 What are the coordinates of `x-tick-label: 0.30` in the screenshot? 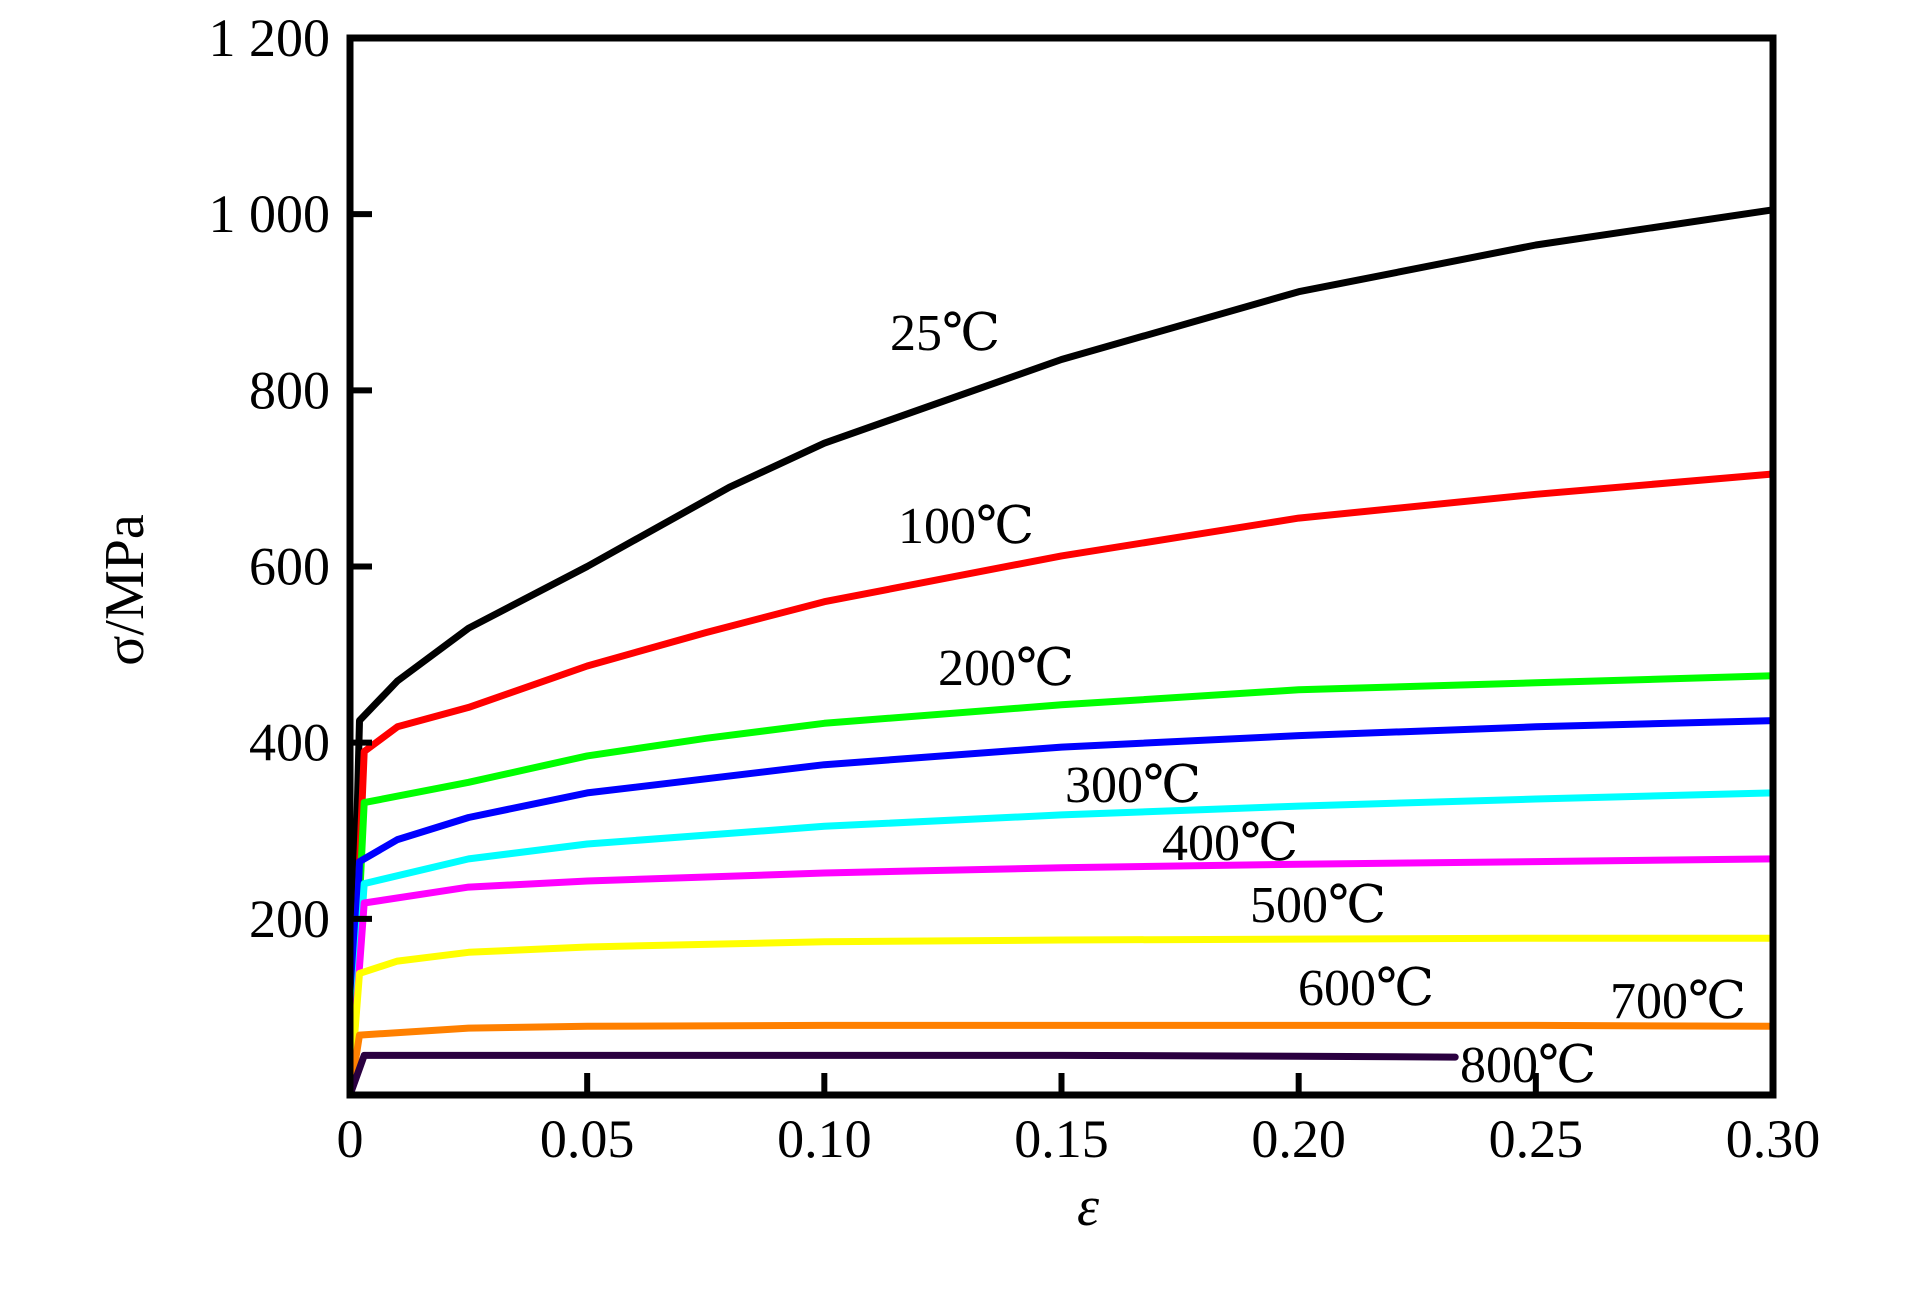 It's located at (1773, 1139).